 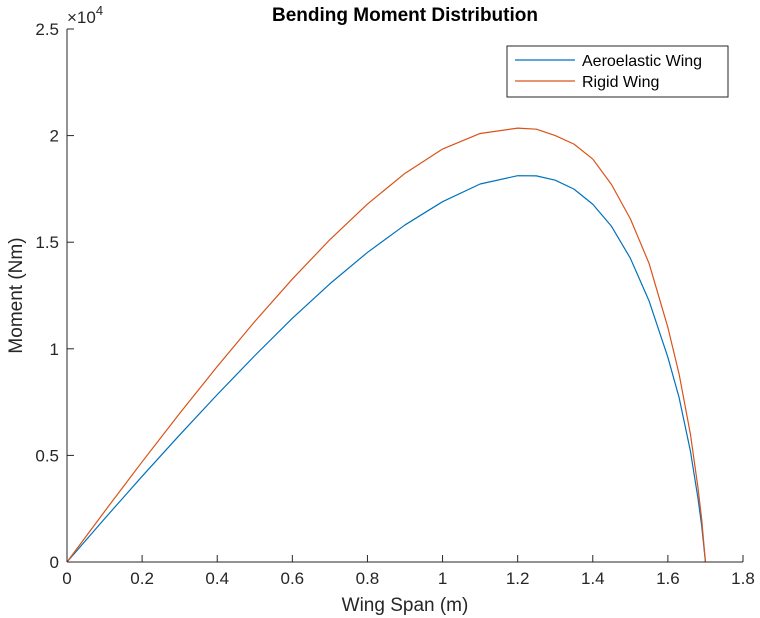 I want to click on y-tick-label: 0.5, so click(x=47, y=455).